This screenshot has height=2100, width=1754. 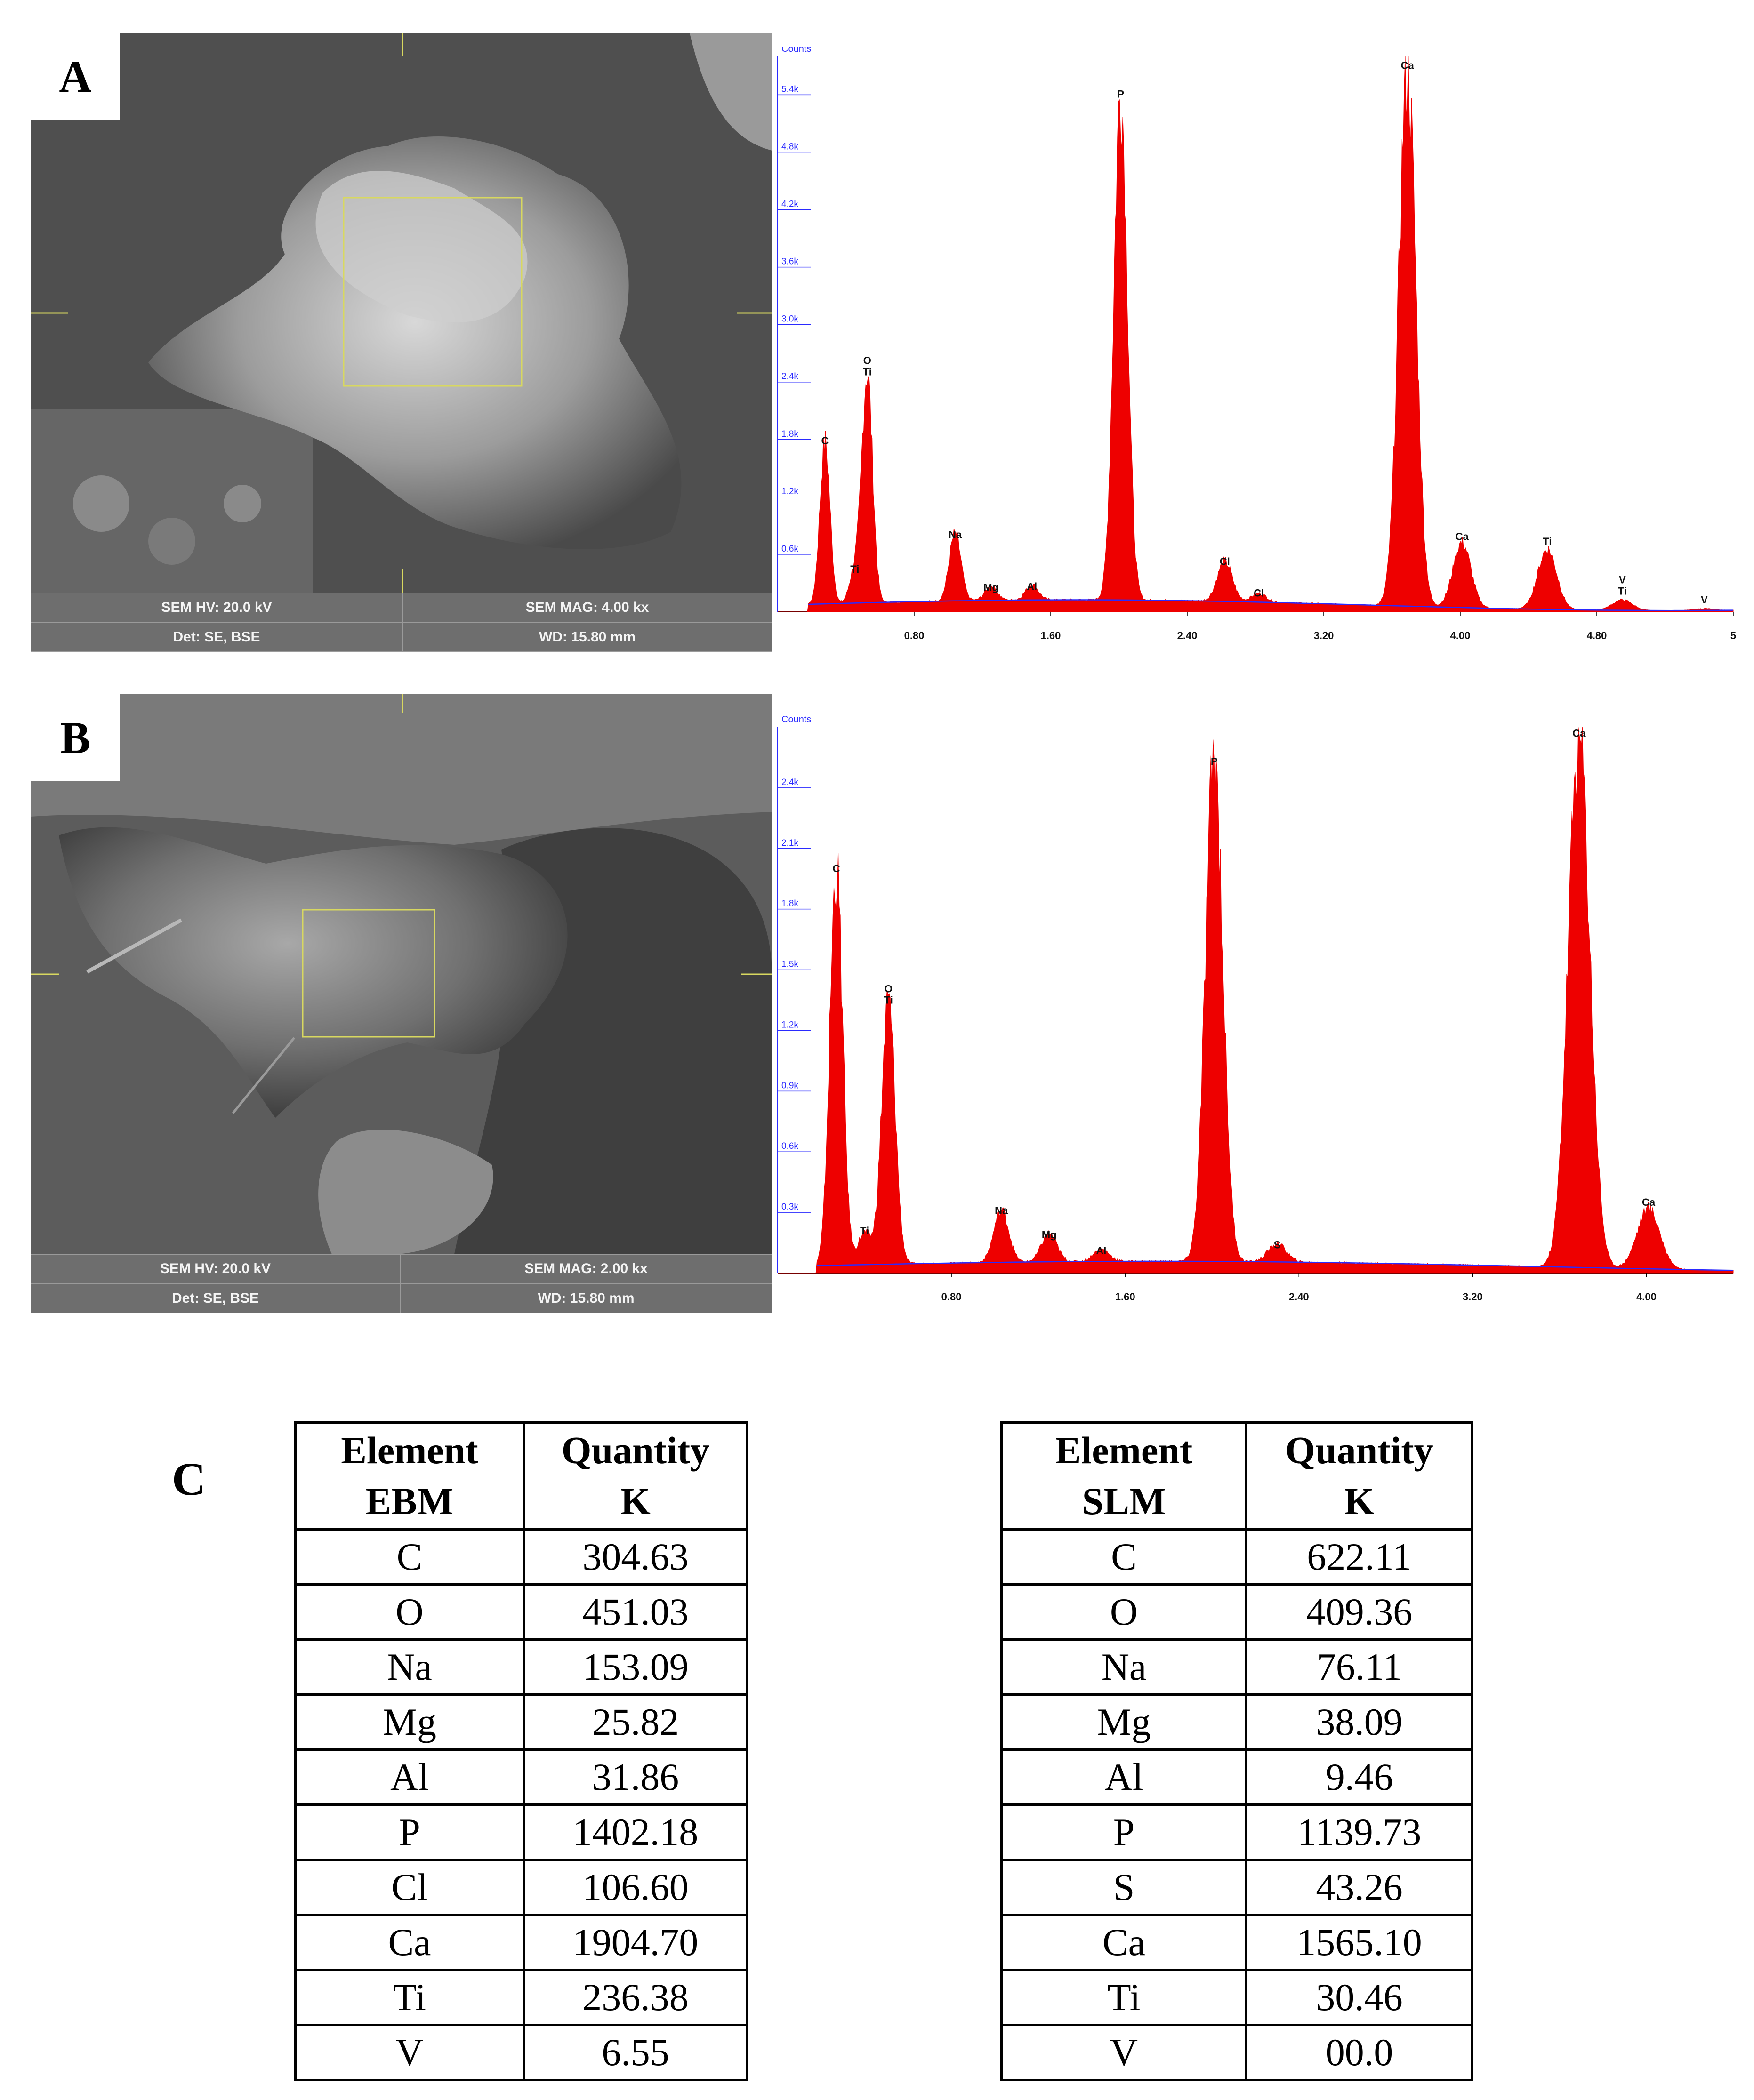 What do you see at coordinates (635, 1887) in the screenshot?
I see `quantity-cell: 106.60` at bounding box center [635, 1887].